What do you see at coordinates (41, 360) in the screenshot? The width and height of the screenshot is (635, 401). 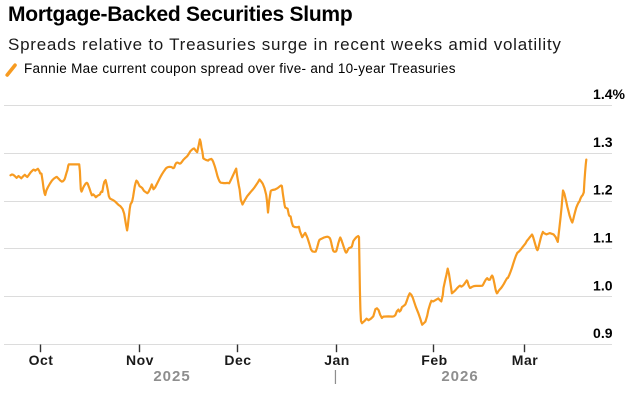 I see `svg-text: Oct` at bounding box center [41, 360].